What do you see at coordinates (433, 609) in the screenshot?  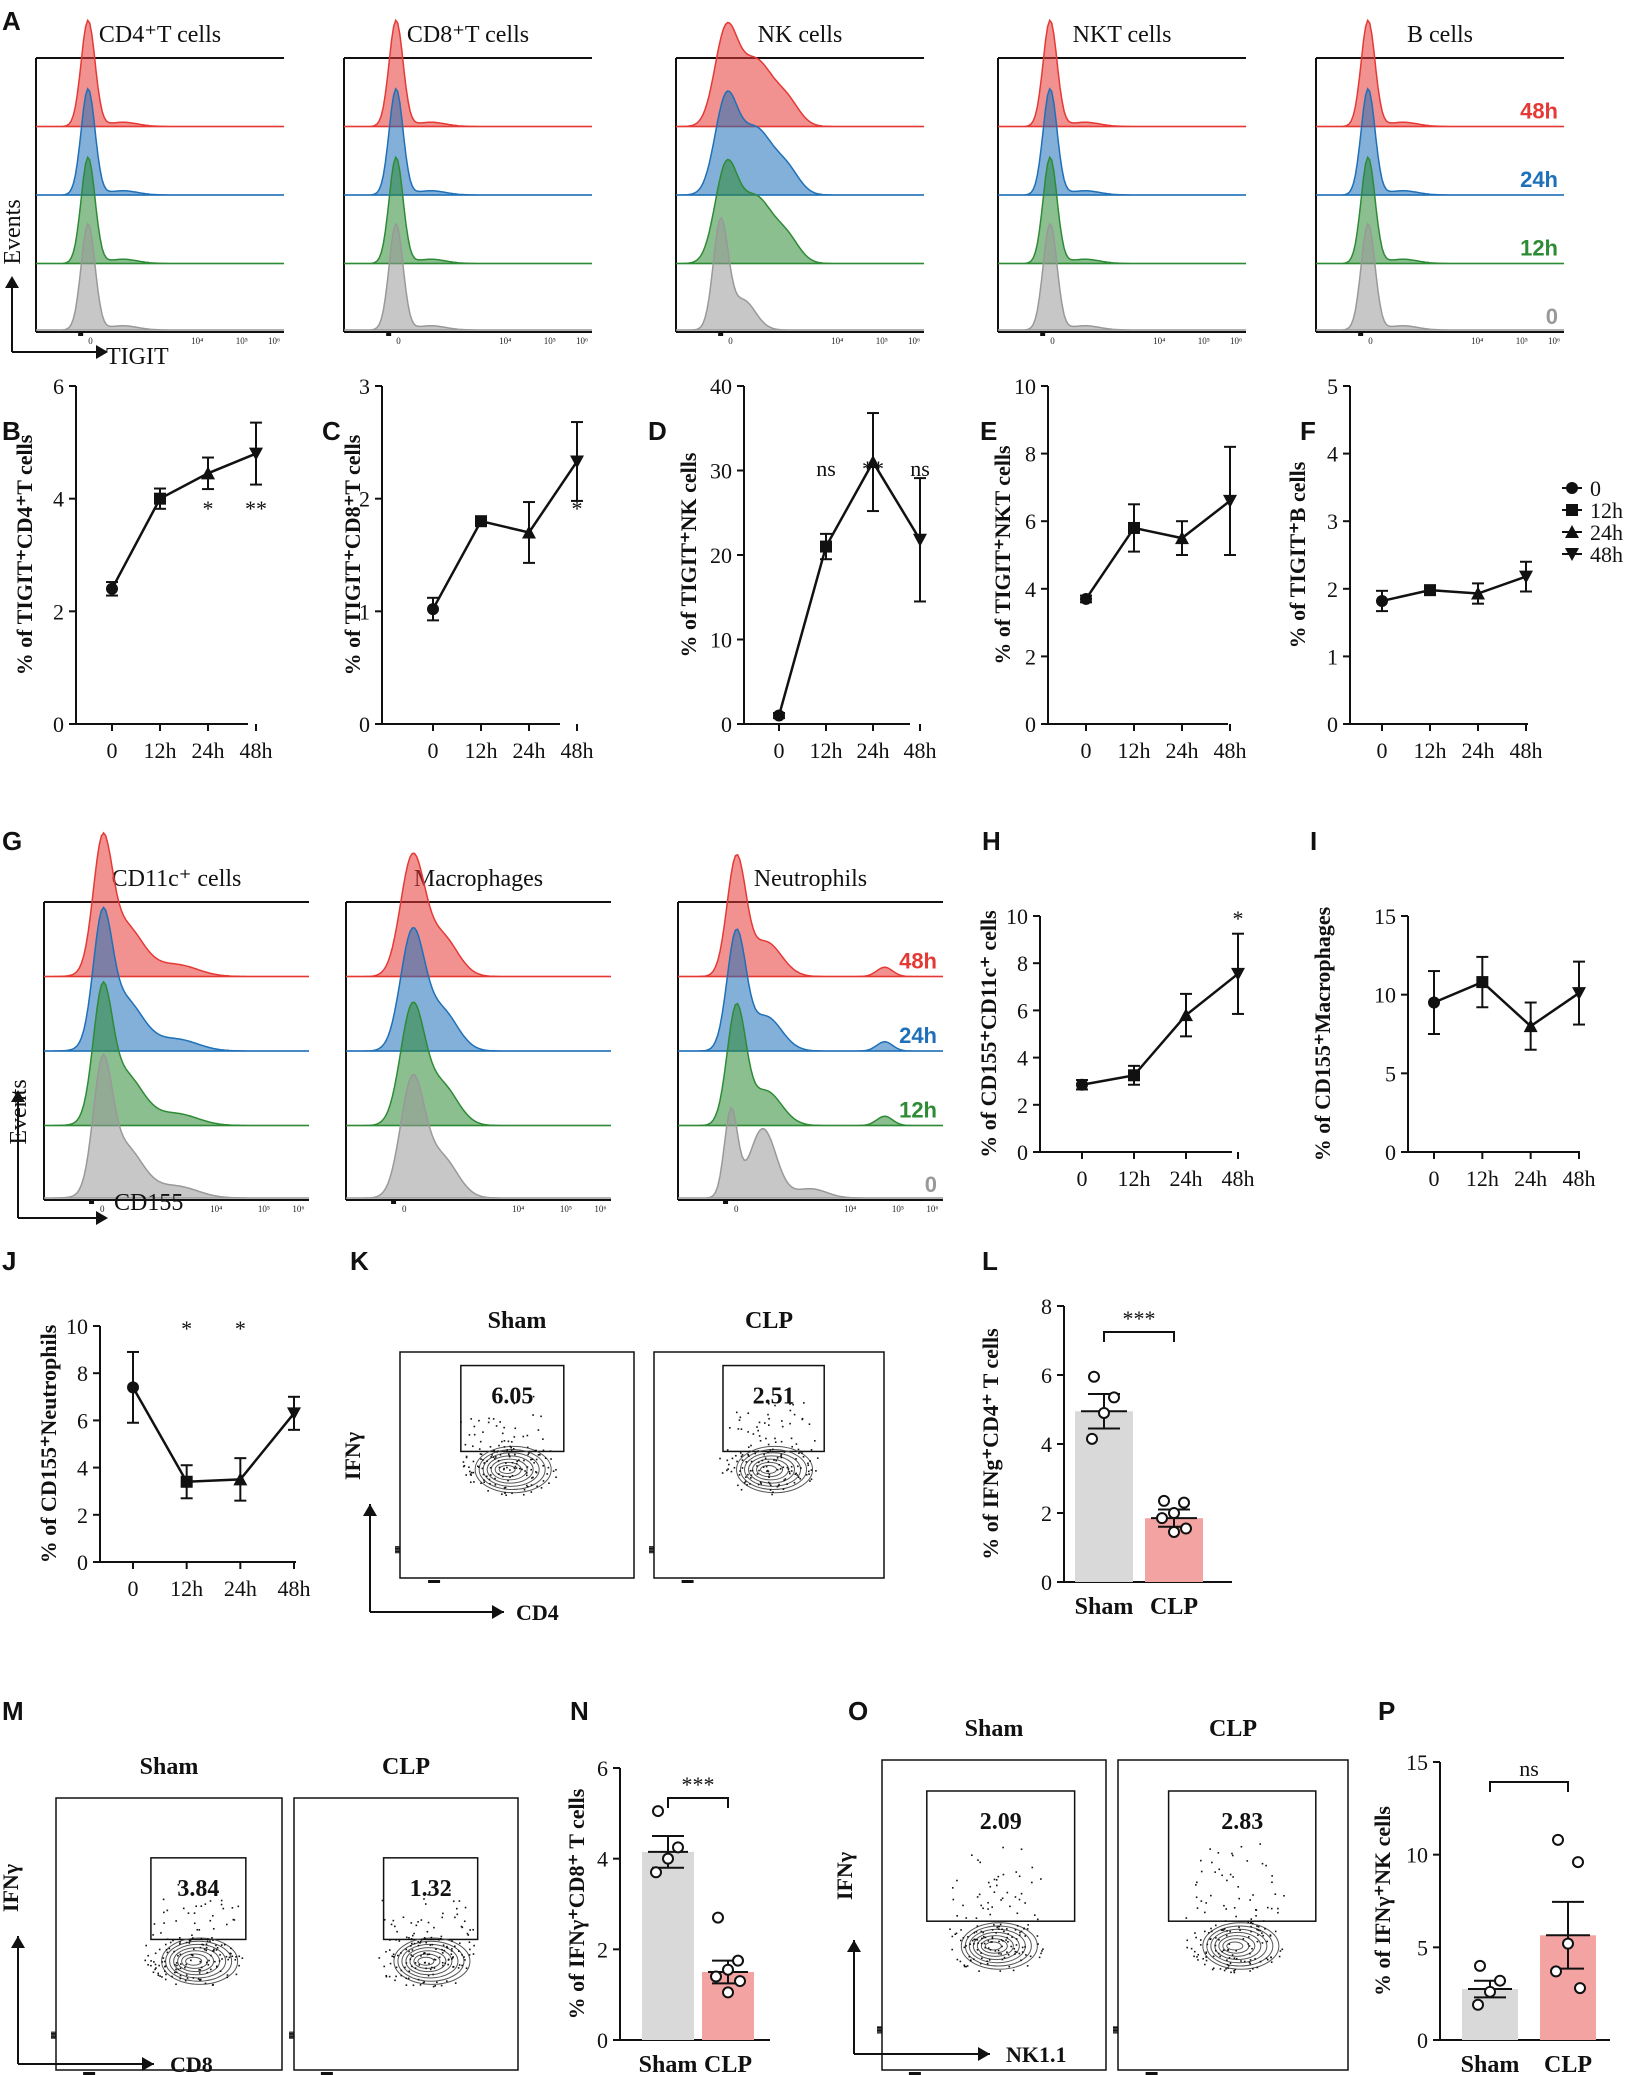 I see `marker-circle` at bounding box center [433, 609].